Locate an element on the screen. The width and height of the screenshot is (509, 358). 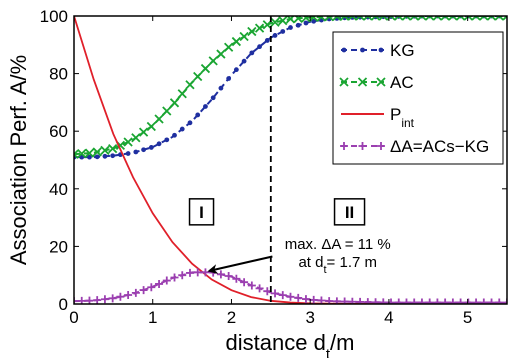
legend-box is located at coordinates (418, 98).